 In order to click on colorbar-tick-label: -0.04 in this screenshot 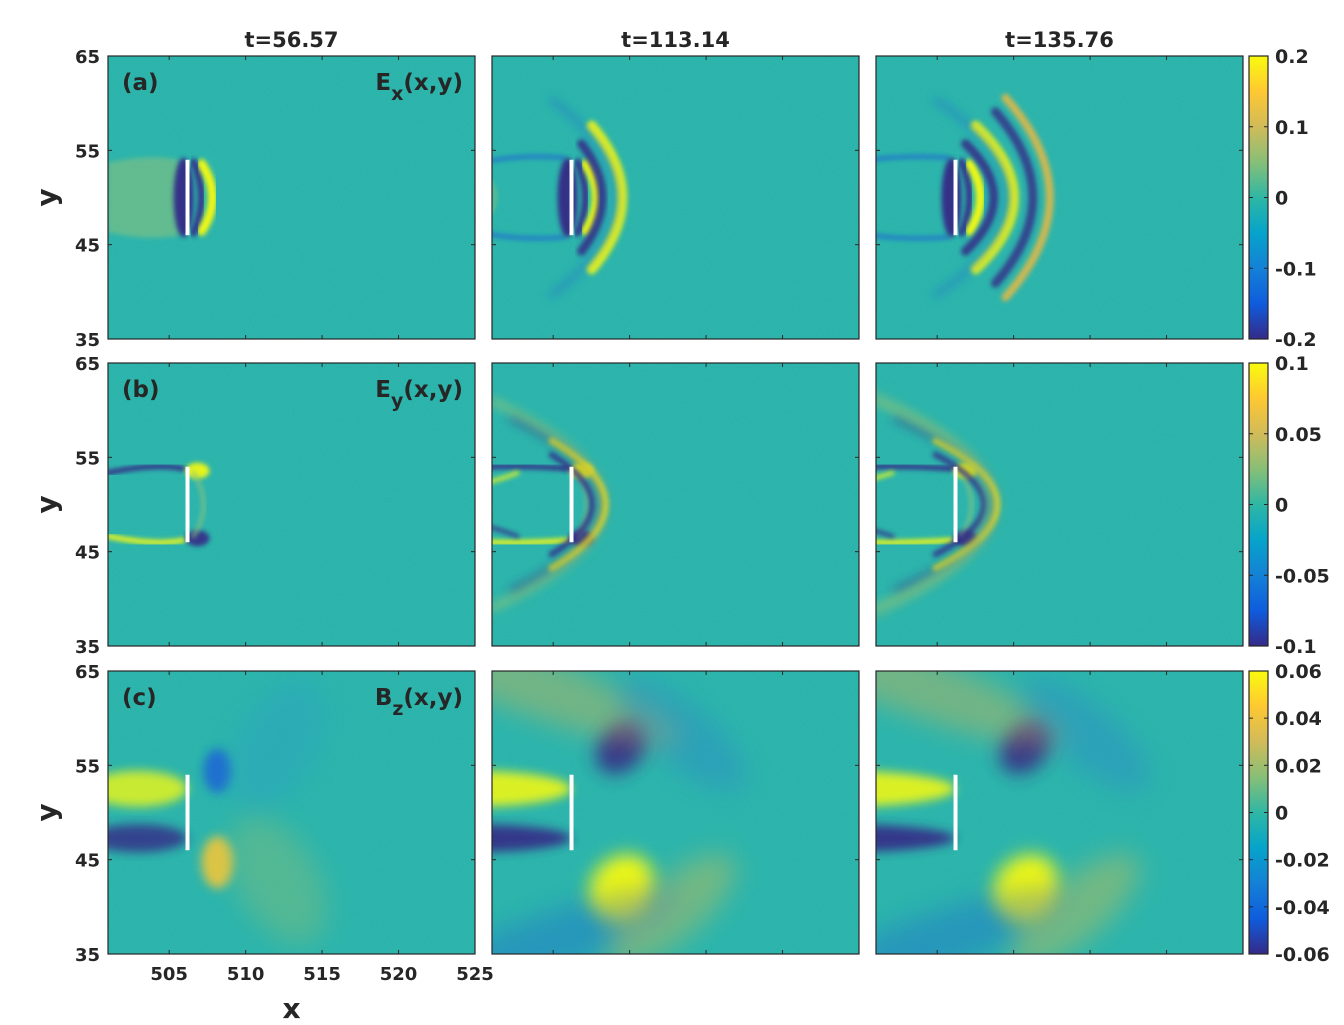, I will do `click(1302, 908)`.